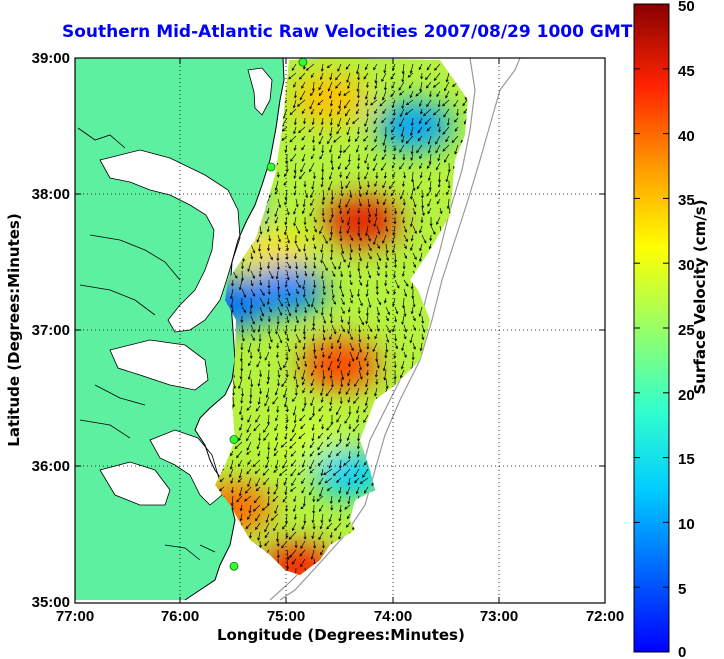  What do you see at coordinates (686, 136) in the screenshot?
I see `colorbar-tick-label: 40` at bounding box center [686, 136].